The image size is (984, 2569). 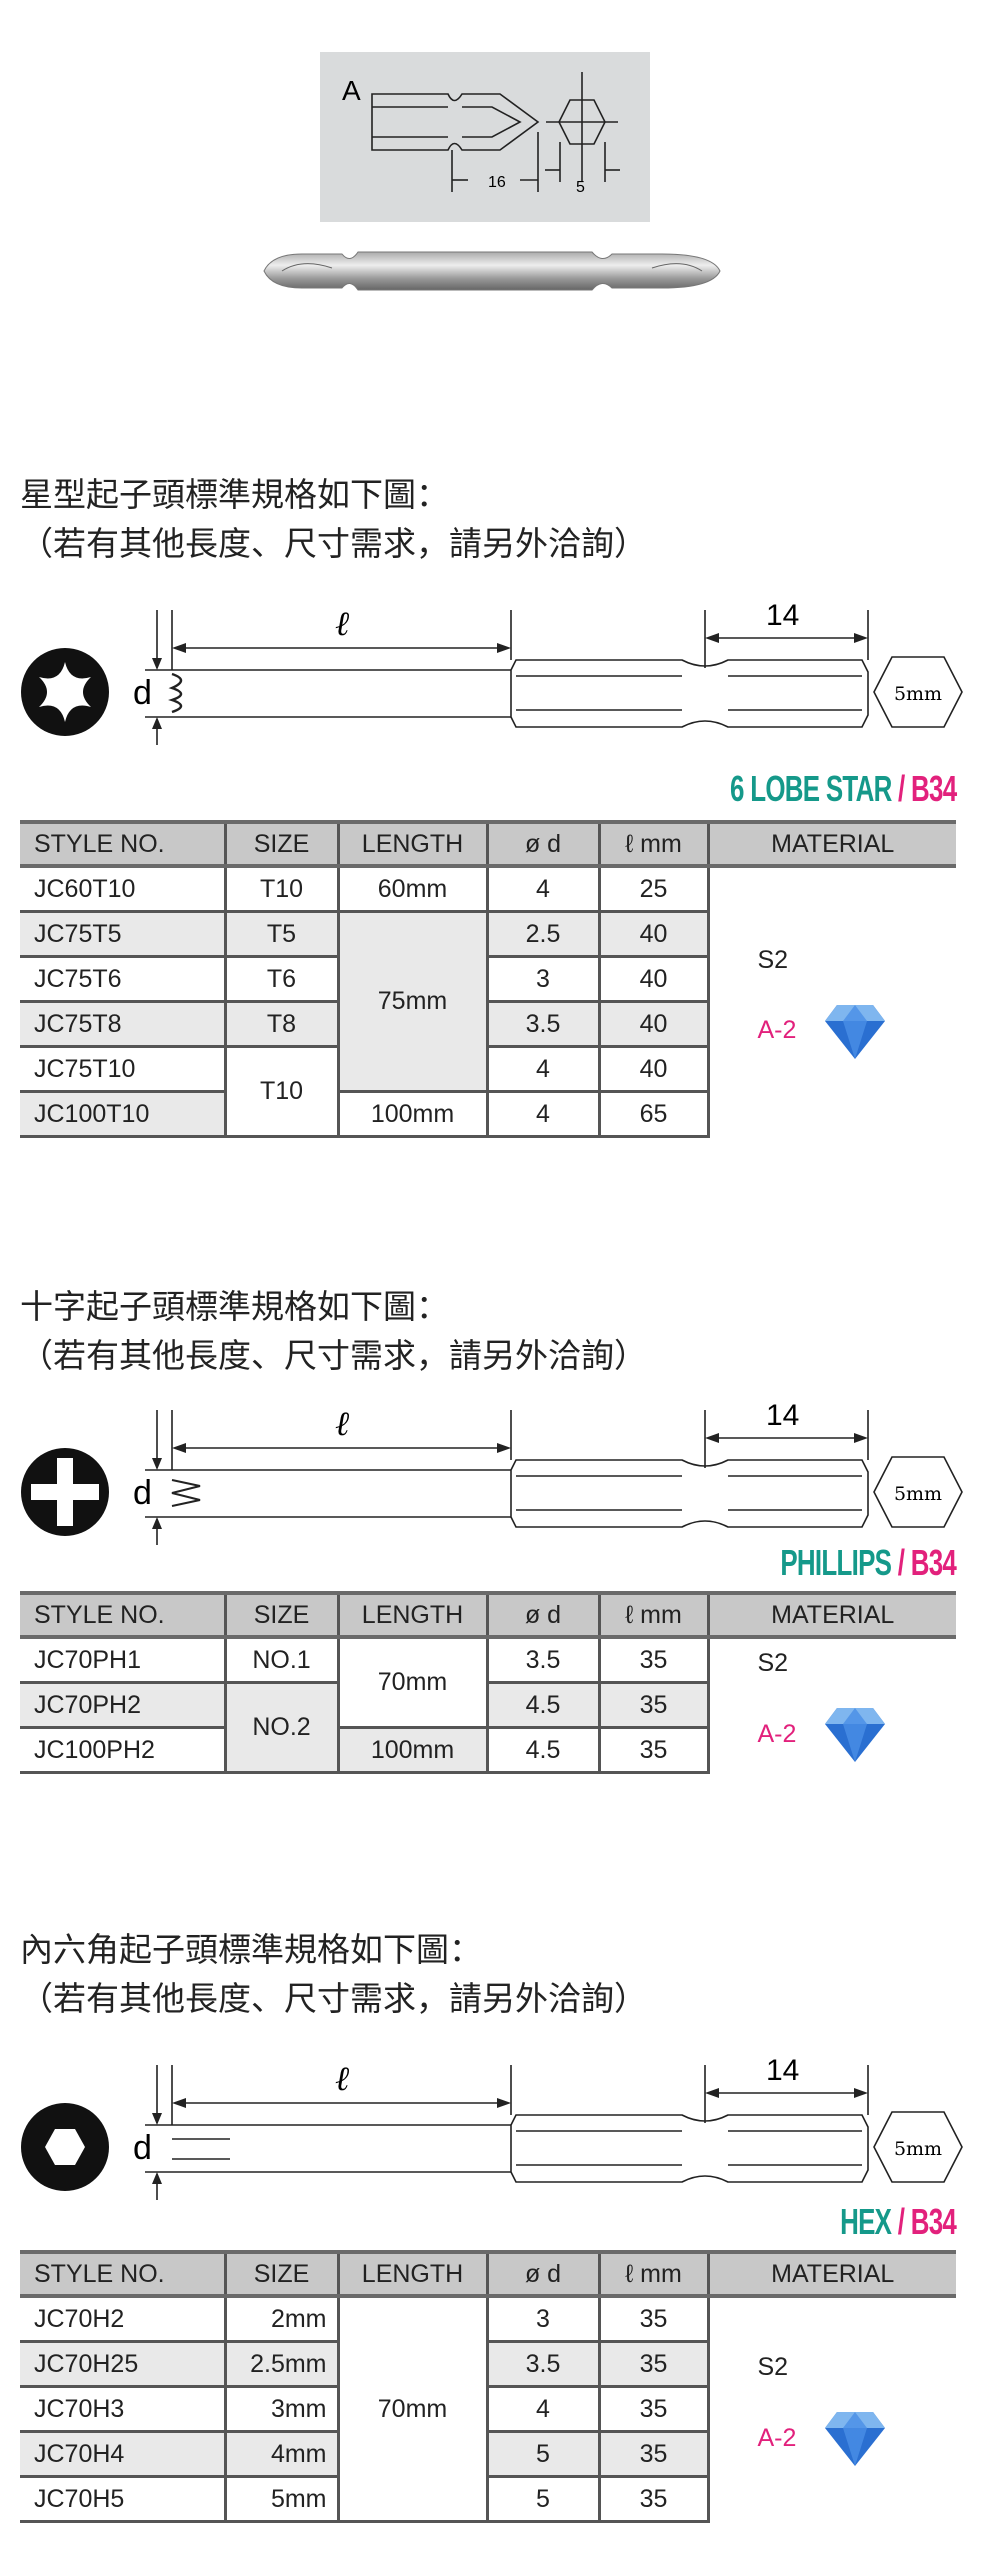 I want to click on torx-tip-icon, so click(x=65, y=692).